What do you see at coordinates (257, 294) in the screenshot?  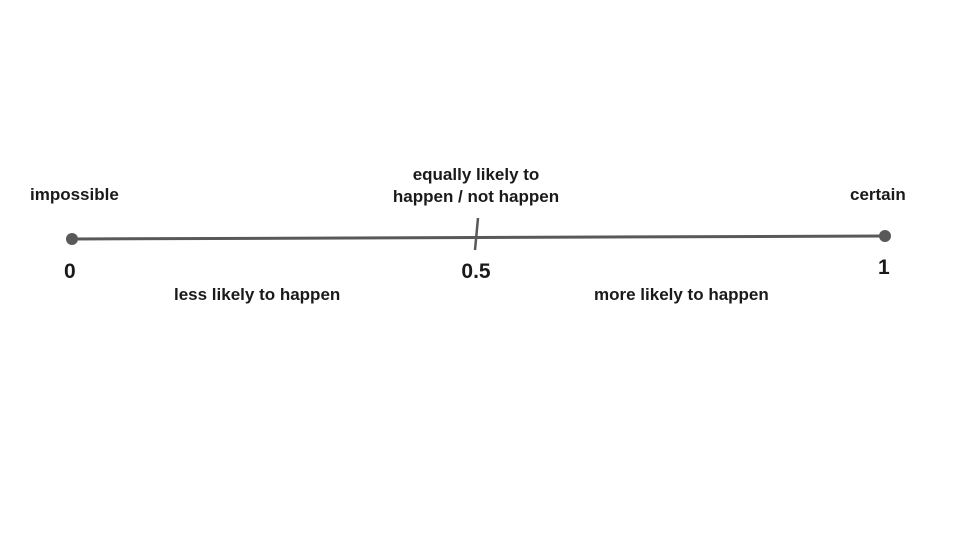 I see `less-likely-label: less likely to happen` at bounding box center [257, 294].